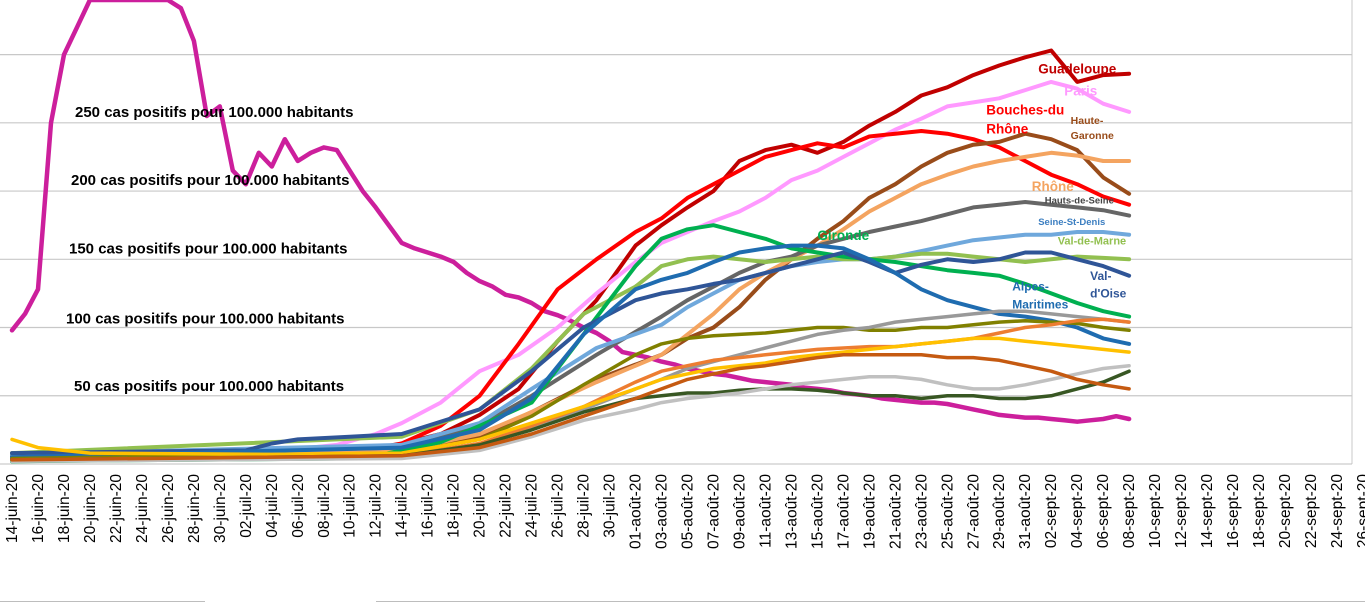  I want to click on x-tick-label: 16-sept-20, so click(1233, 511).